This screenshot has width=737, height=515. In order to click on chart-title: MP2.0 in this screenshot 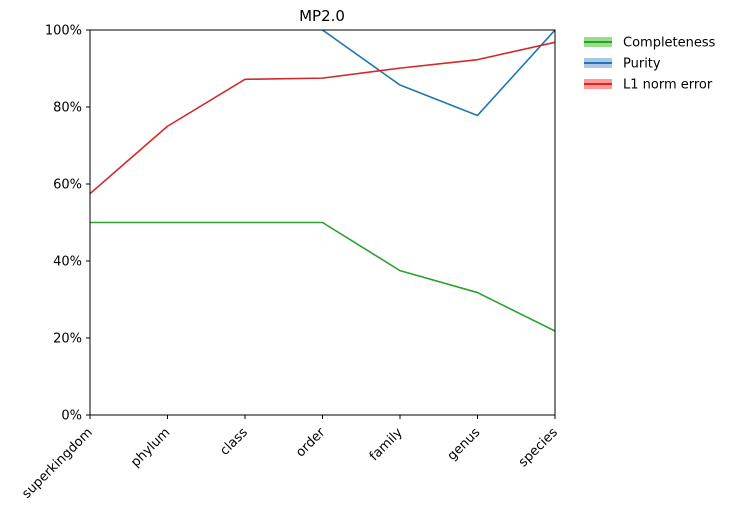, I will do `click(322, 16)`.